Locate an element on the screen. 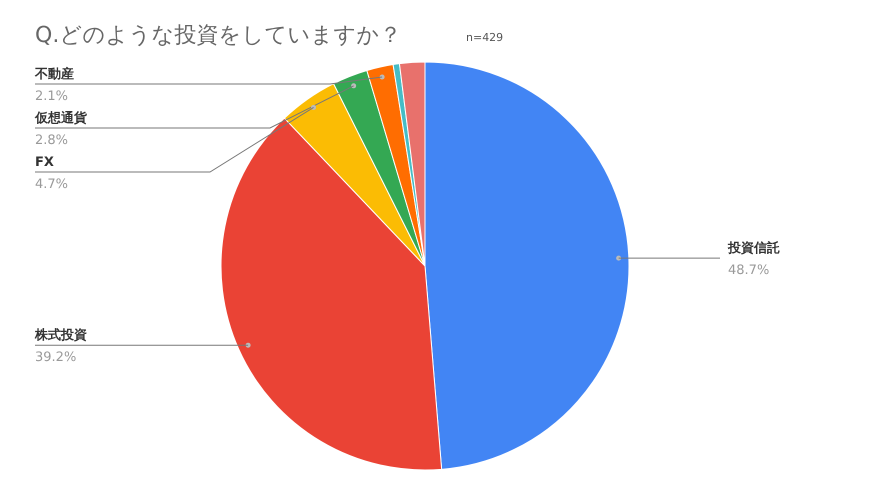 This screenshot has width=870, height=502. data-label: 2.8% is located at coordinates (51, 140).